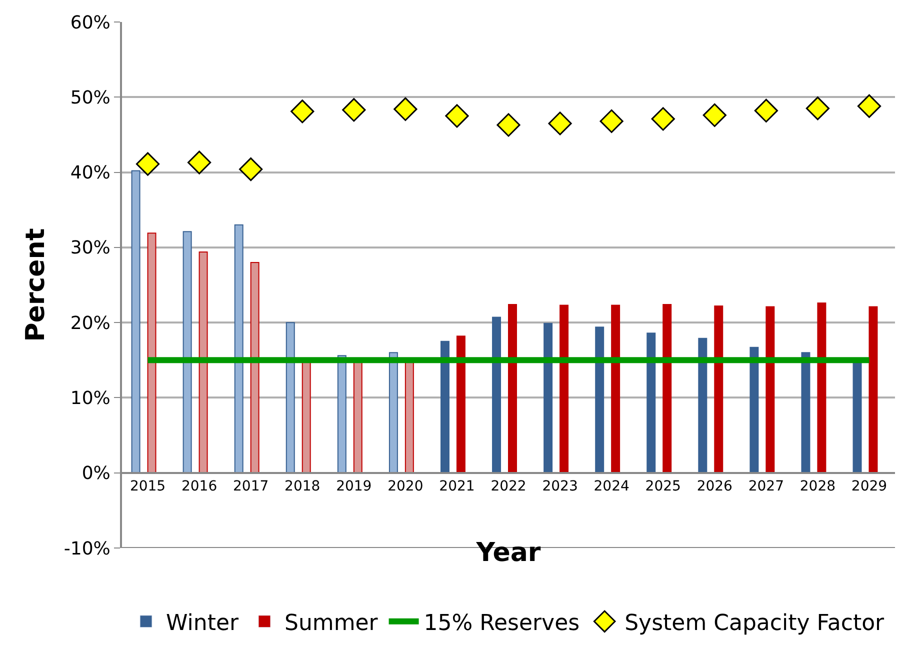 The height and width of the screenshot is (655, 907). Describe the element at coordinates (612, 486) in the screenshot. I see `x-tick-label: 2024` at that location.